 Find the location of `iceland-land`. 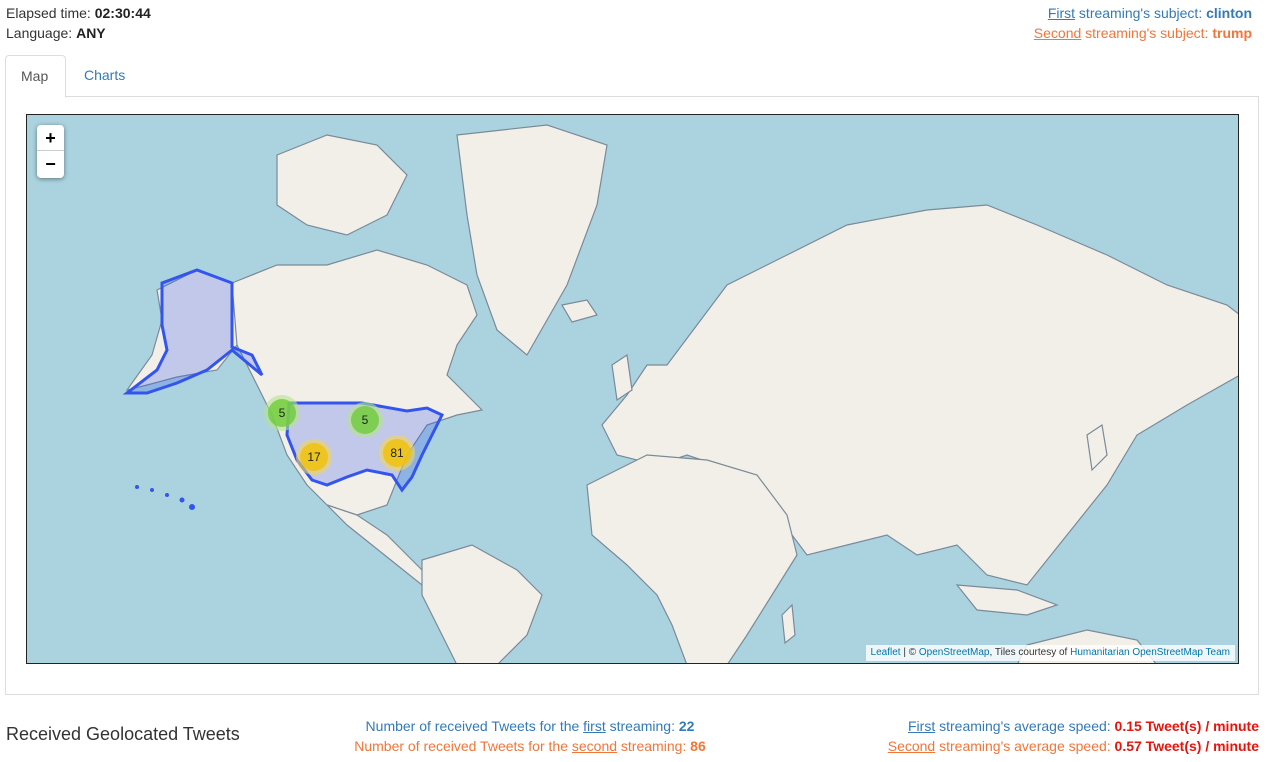

iceland-land is located at coordinates (579, 311).